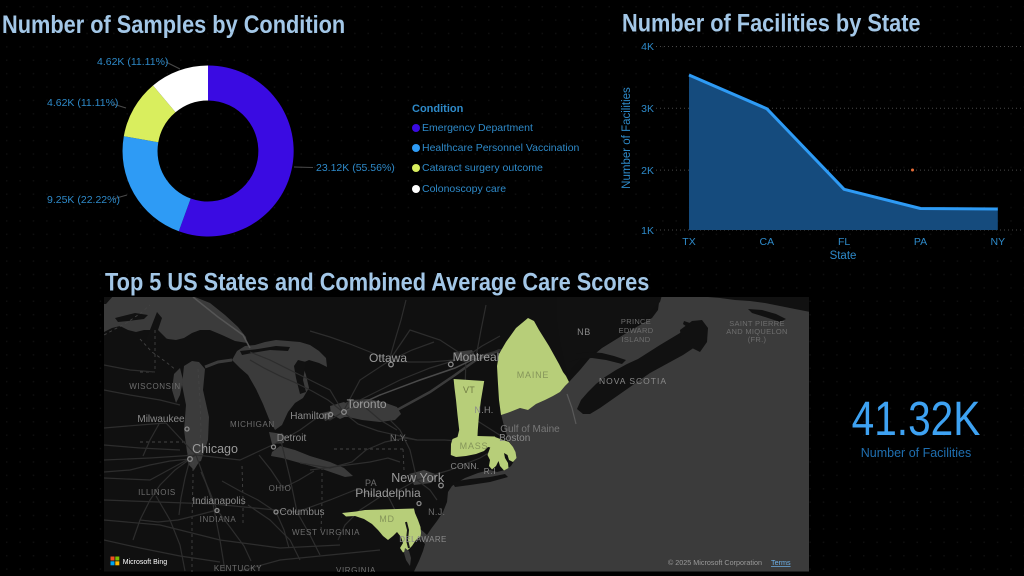  Describe the element at coordinates (843, 256) in the screenshot. I see `svg-text: State` at that location.